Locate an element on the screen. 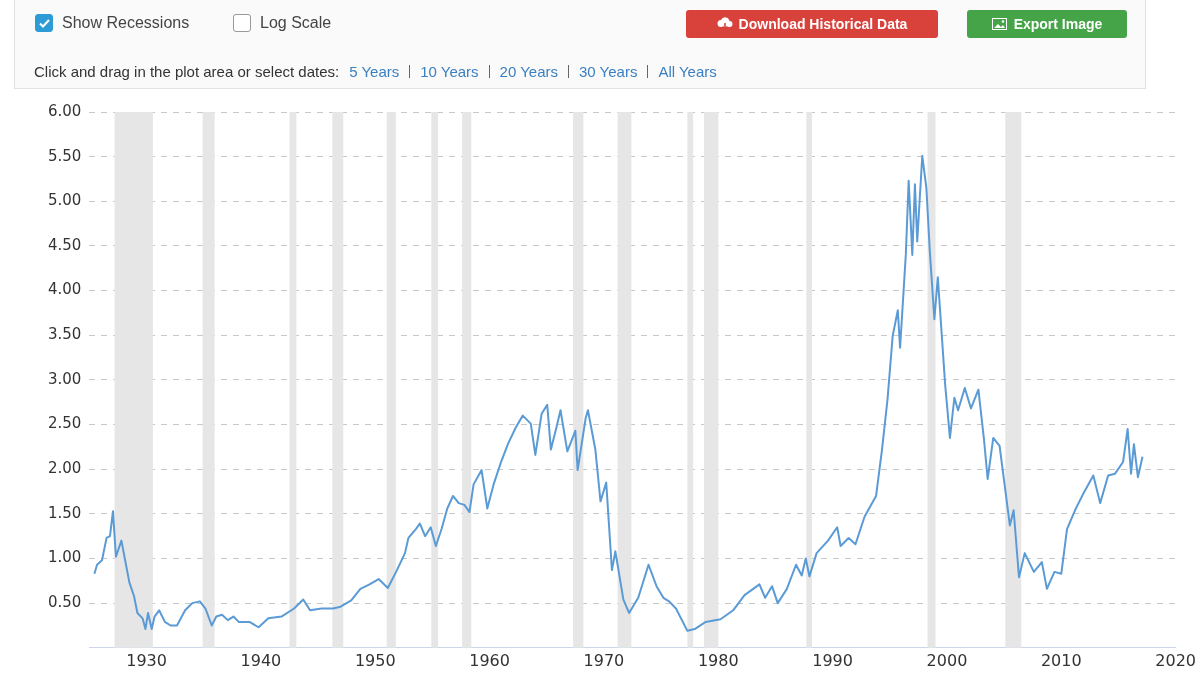 The image size is (1200, 675). y-tick-label: 0.50 is located at coordinates (64, 602).